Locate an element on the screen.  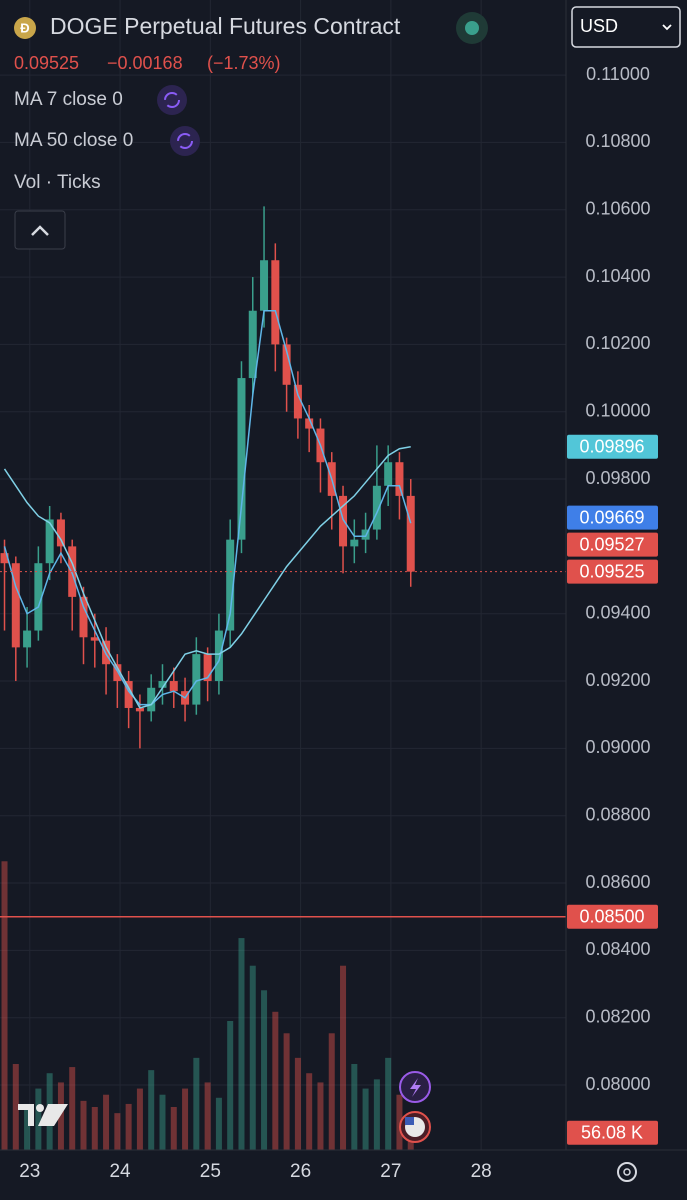
price-change: −0.00168 is located at coordinates (145, 63).